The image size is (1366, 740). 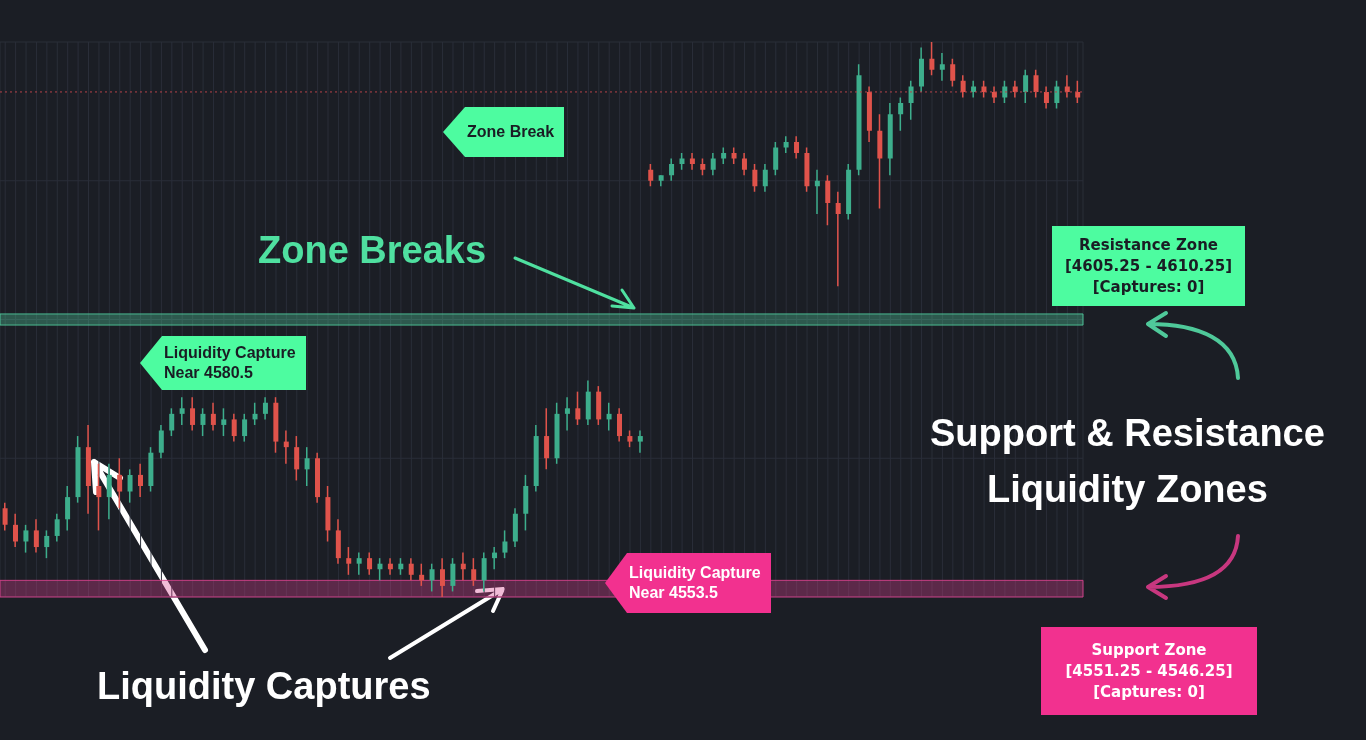 What do you see at coordinates (234, 363) in the screenshot?
I see `annotation: Liquidity Capture Near 4580.5` at bounding box center [234, 363].